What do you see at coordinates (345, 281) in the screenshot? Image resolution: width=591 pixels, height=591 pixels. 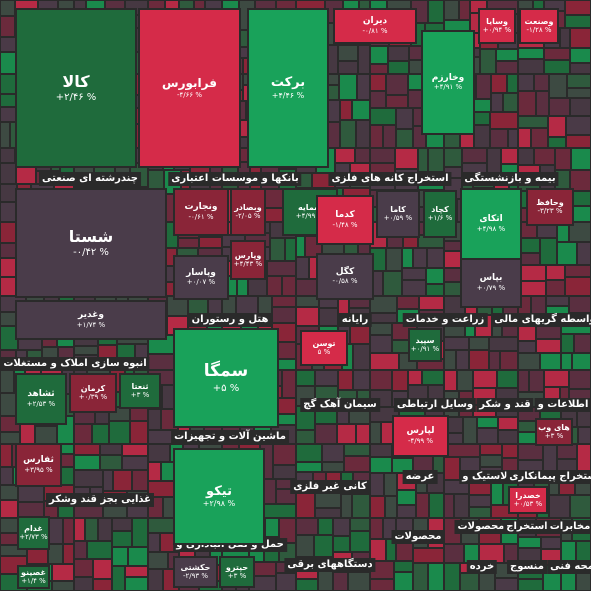 I see `price-change: -۰/۵۸ %` at bounding box center [345, 281].